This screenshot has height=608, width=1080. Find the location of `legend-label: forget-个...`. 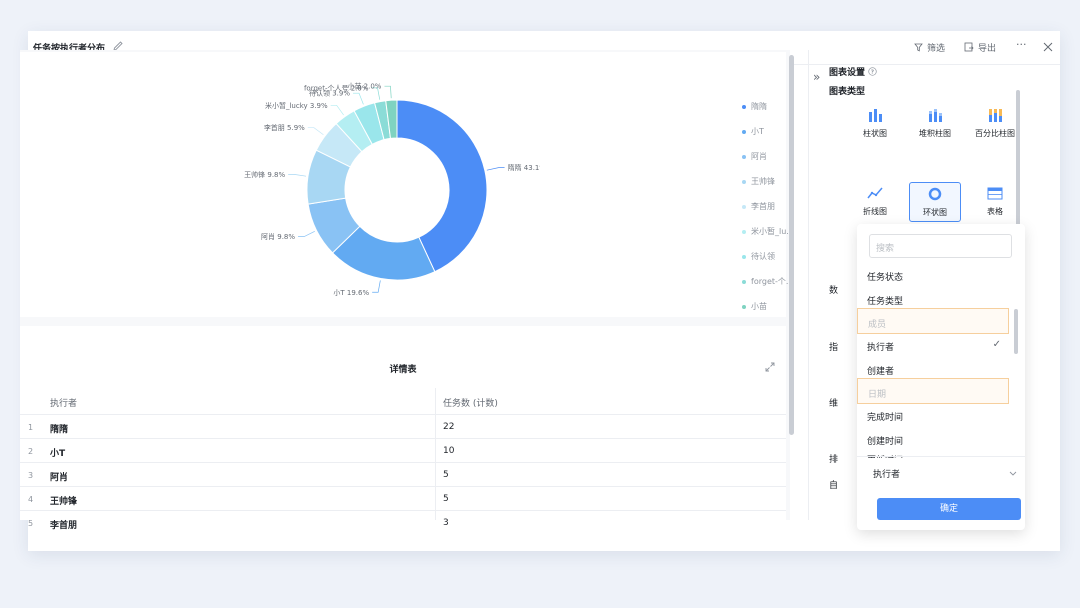

legend-label: forget-个... is located at coordinates (772, 281).